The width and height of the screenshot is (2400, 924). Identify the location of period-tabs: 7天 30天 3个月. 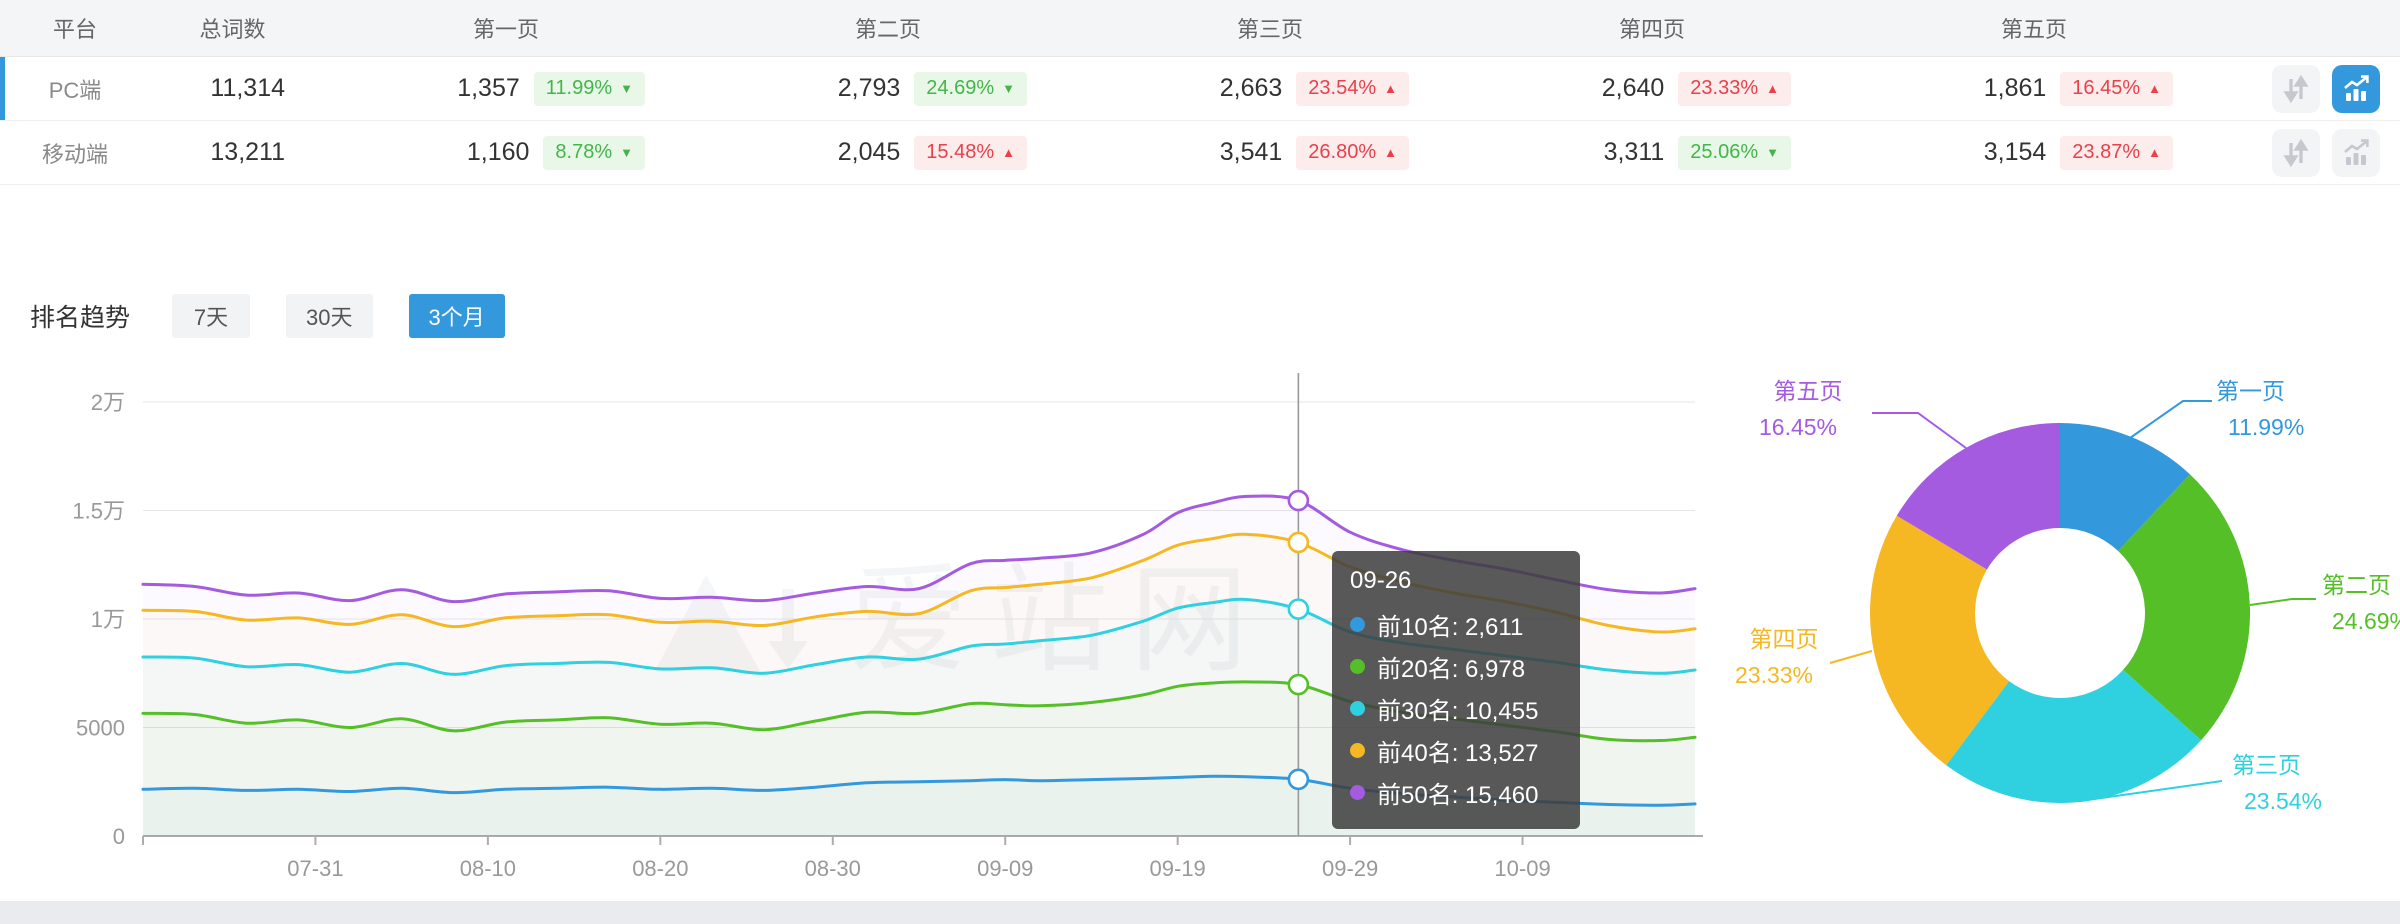
(338, 316).